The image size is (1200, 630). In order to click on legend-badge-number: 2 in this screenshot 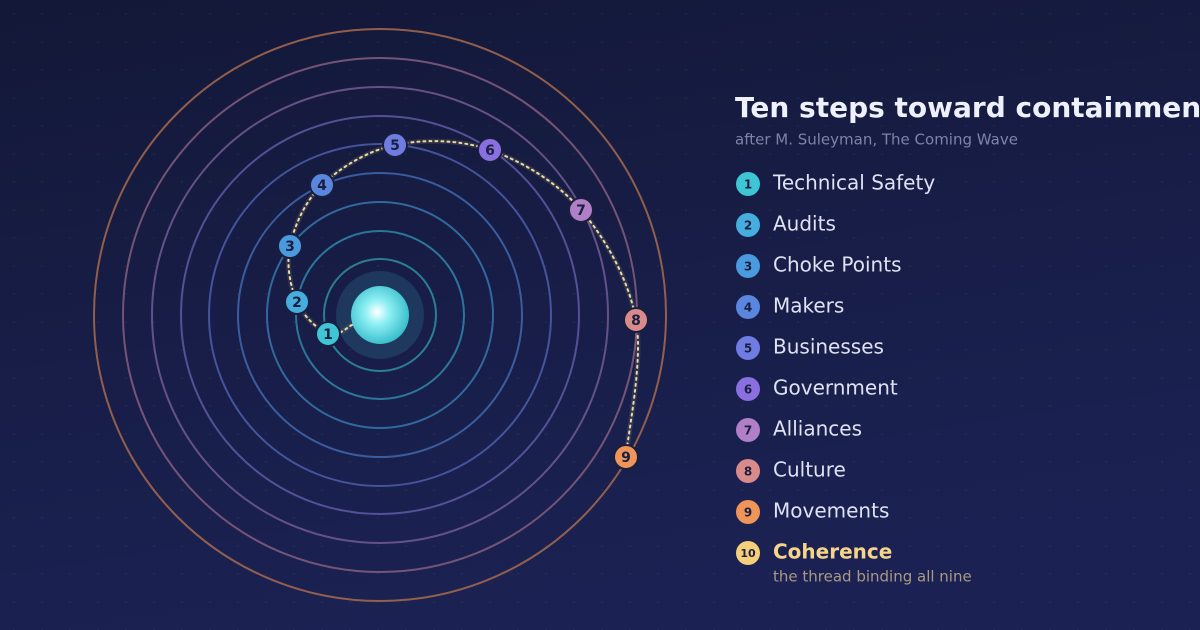, I will do `click(748, 226)`.